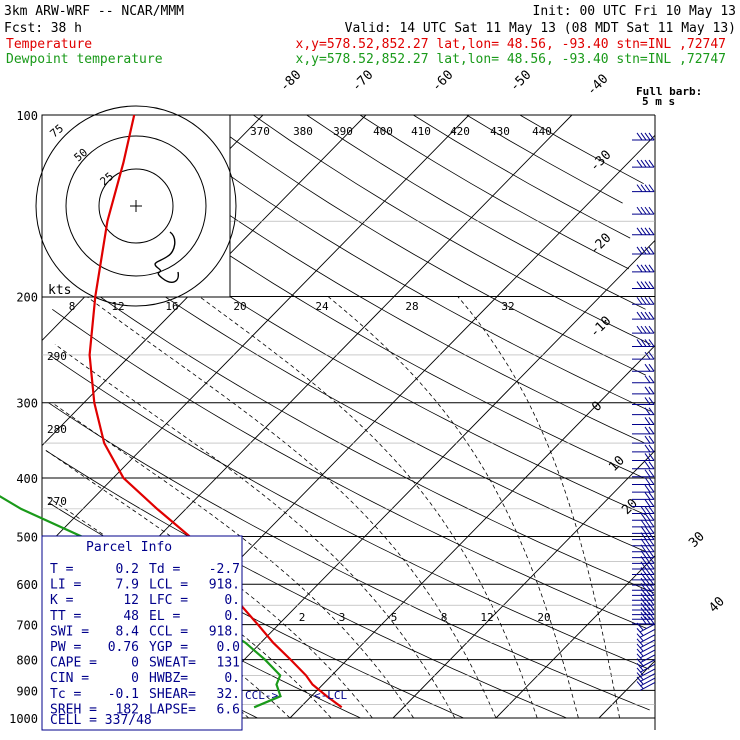 Image resolution: width=740 pixels, height=740 pixels. I want to click on mixing-ratio-label: 8, so click(72, 306).